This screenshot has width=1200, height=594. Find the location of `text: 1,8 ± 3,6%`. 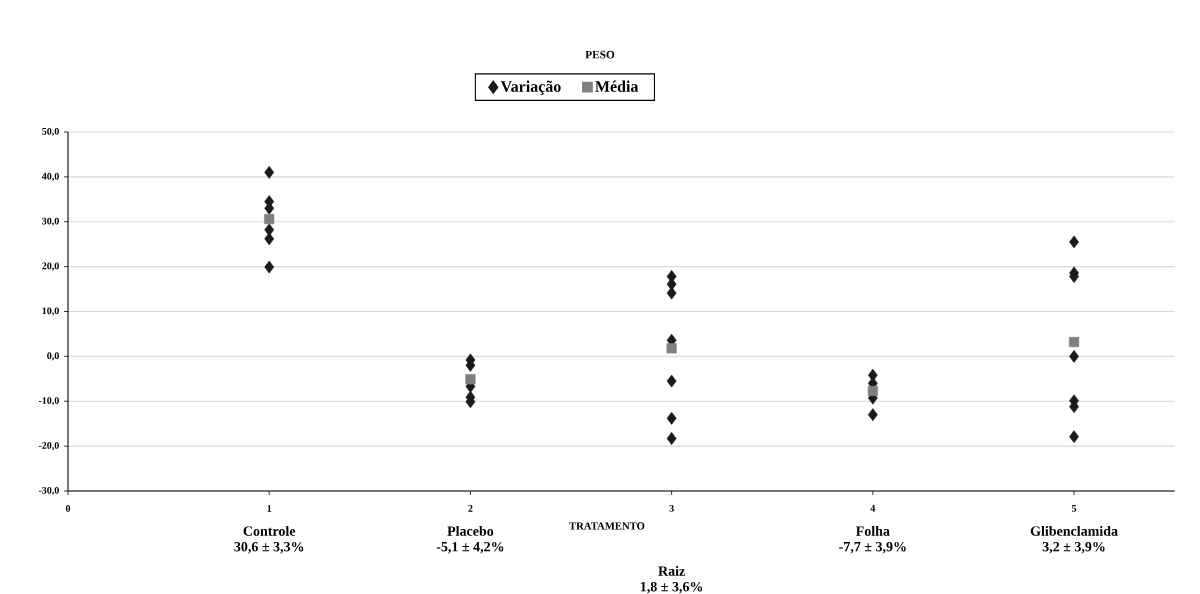

text: 1,8 ± 3,6% is located at coordinates (671, 587).